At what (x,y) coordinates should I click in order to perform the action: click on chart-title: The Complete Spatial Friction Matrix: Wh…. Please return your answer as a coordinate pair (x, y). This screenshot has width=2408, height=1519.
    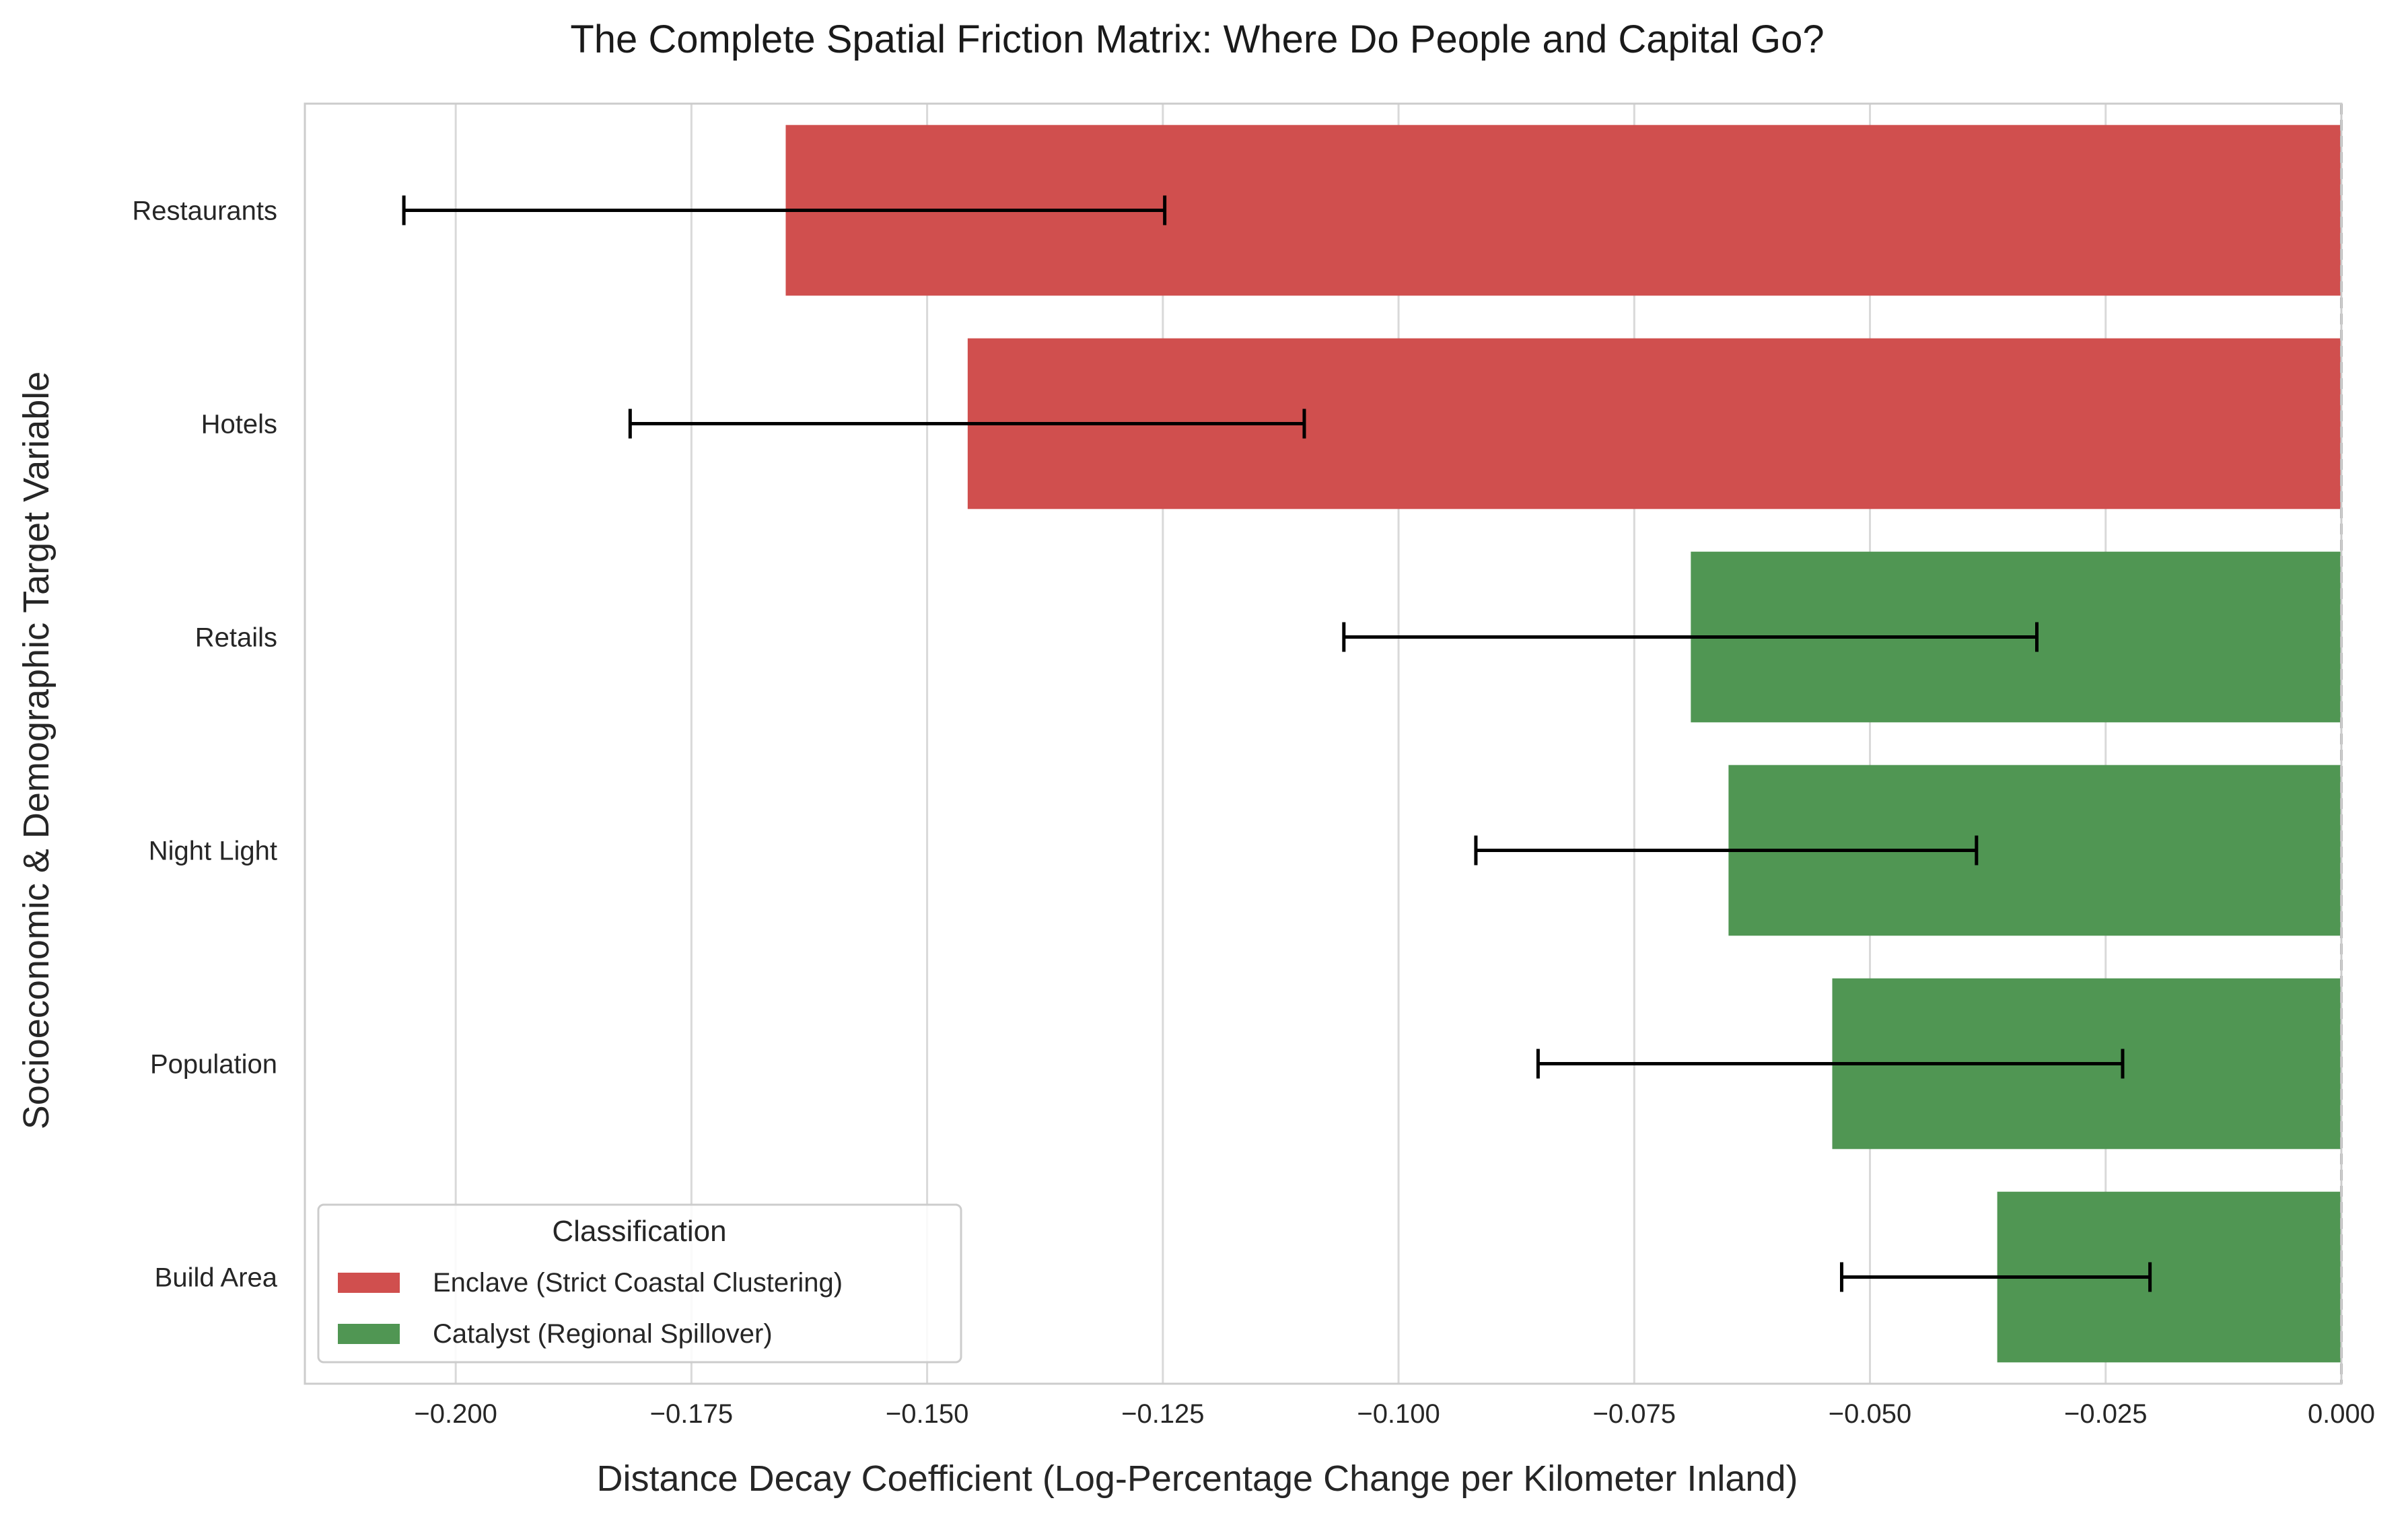
    Looking at the image, I should click on (1197, 39).